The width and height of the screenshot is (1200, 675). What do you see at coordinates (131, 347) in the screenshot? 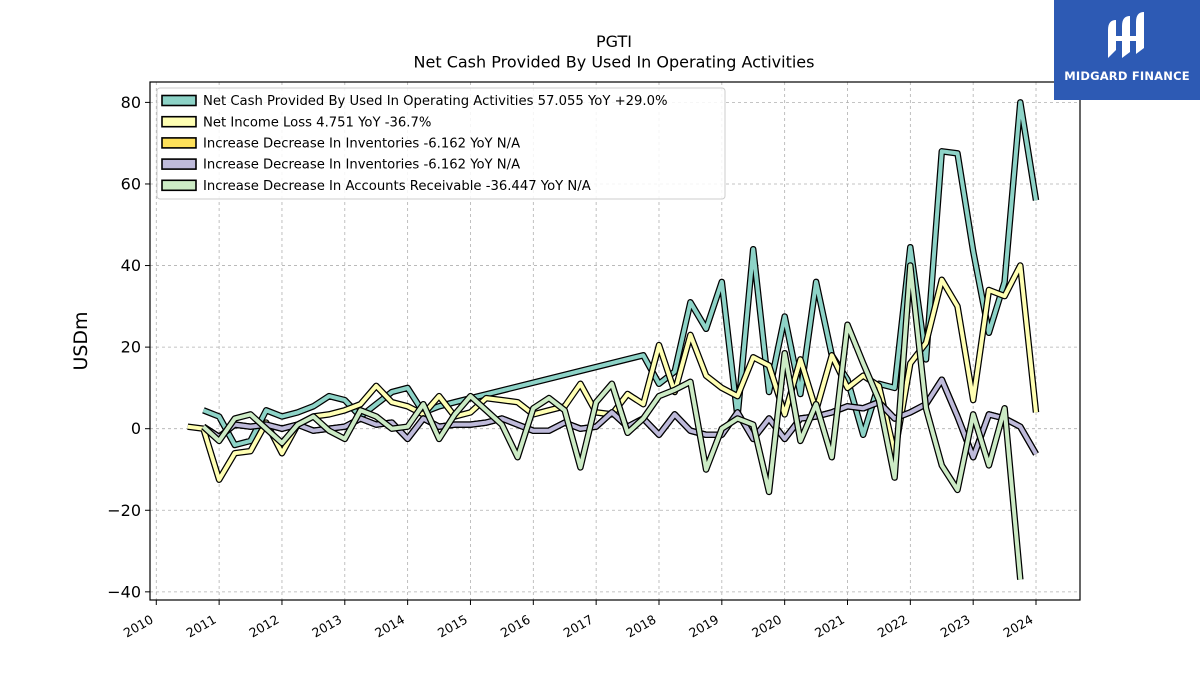
I see `y-tick-label: 20` at bounding box center [131, 347].